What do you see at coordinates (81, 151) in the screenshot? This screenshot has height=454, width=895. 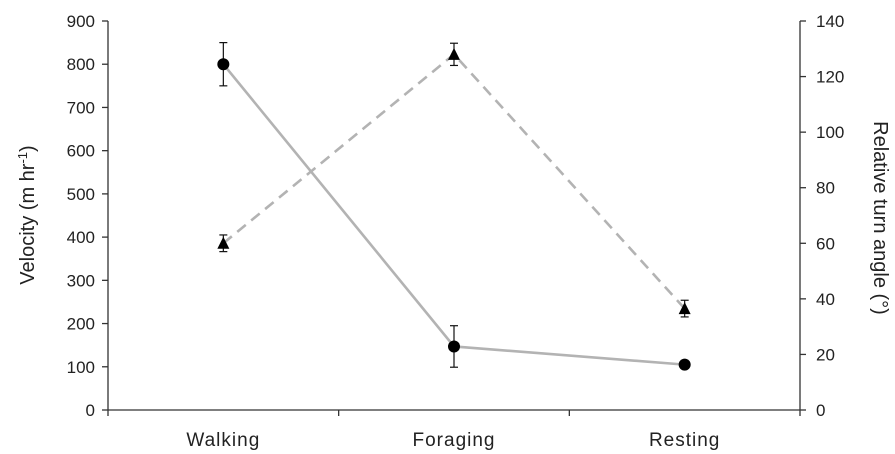 I see `y-left-tick-label: 600` at bounding box center [81, 151].